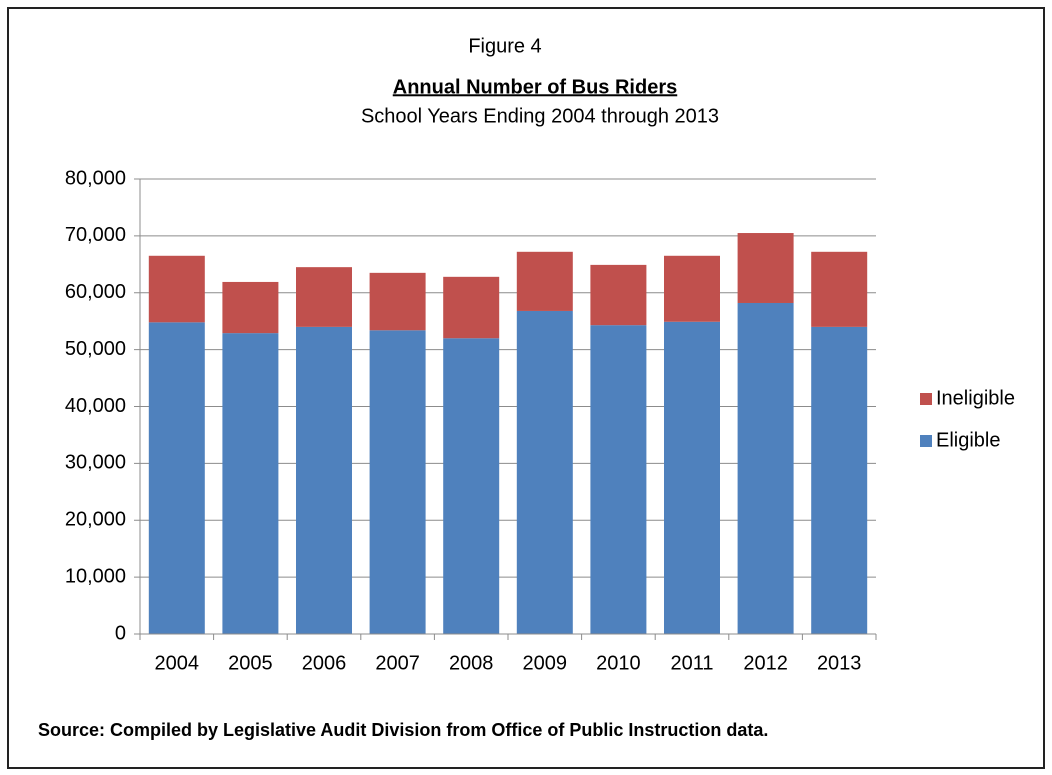  I want to click on x-tick-label: 2006, so click(324, 663).